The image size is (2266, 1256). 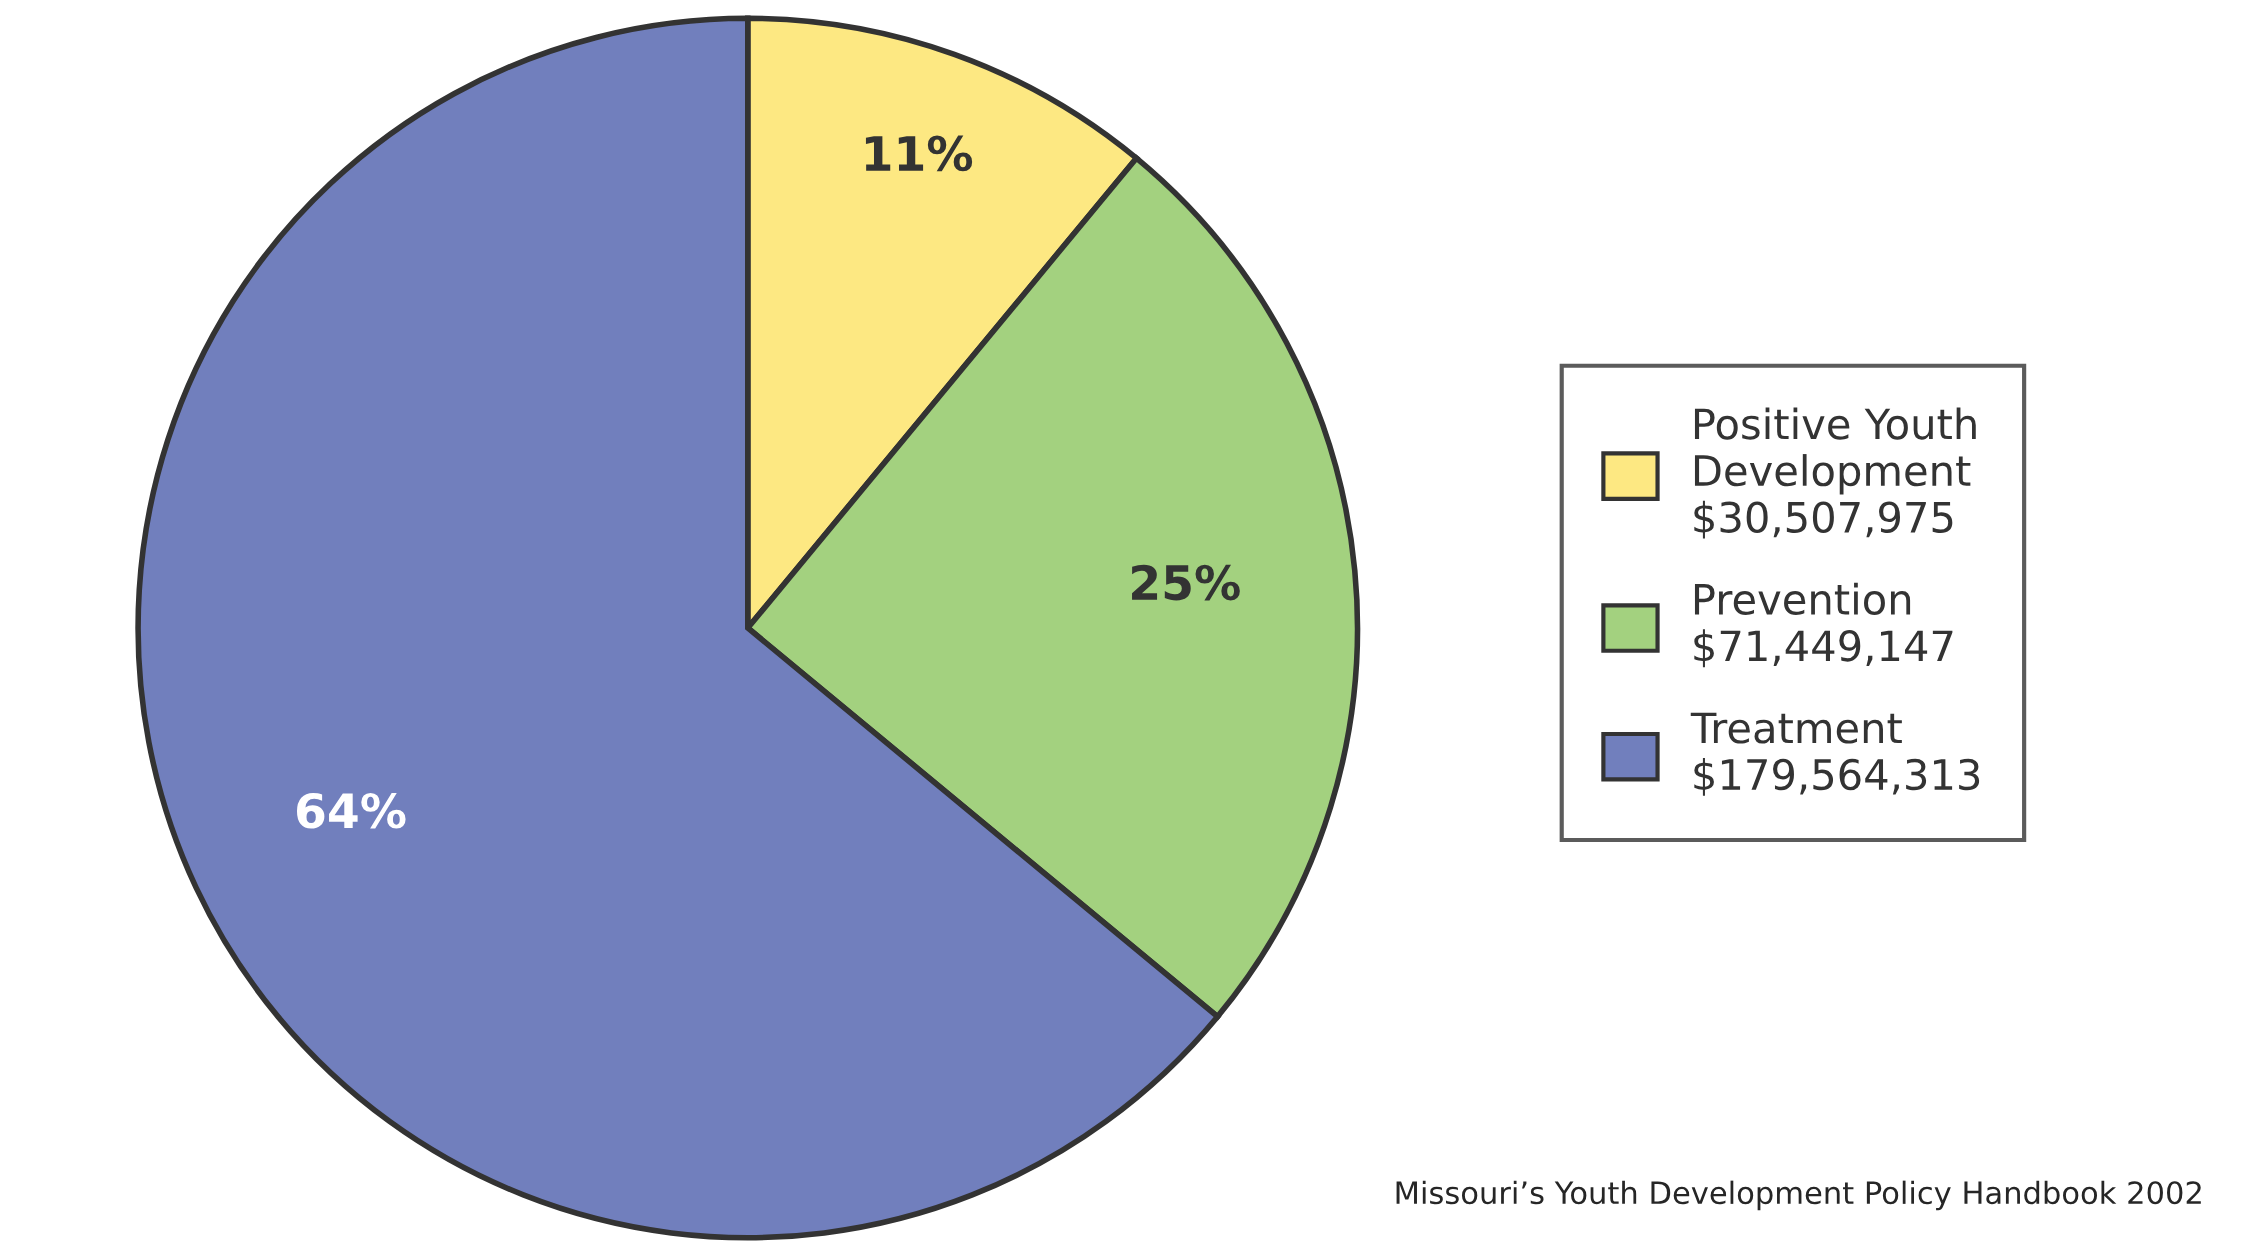 What do you see at coordinates (351, 810) in the screenshot?
I see `data-label: 64%` at bounding box center [351, 810].